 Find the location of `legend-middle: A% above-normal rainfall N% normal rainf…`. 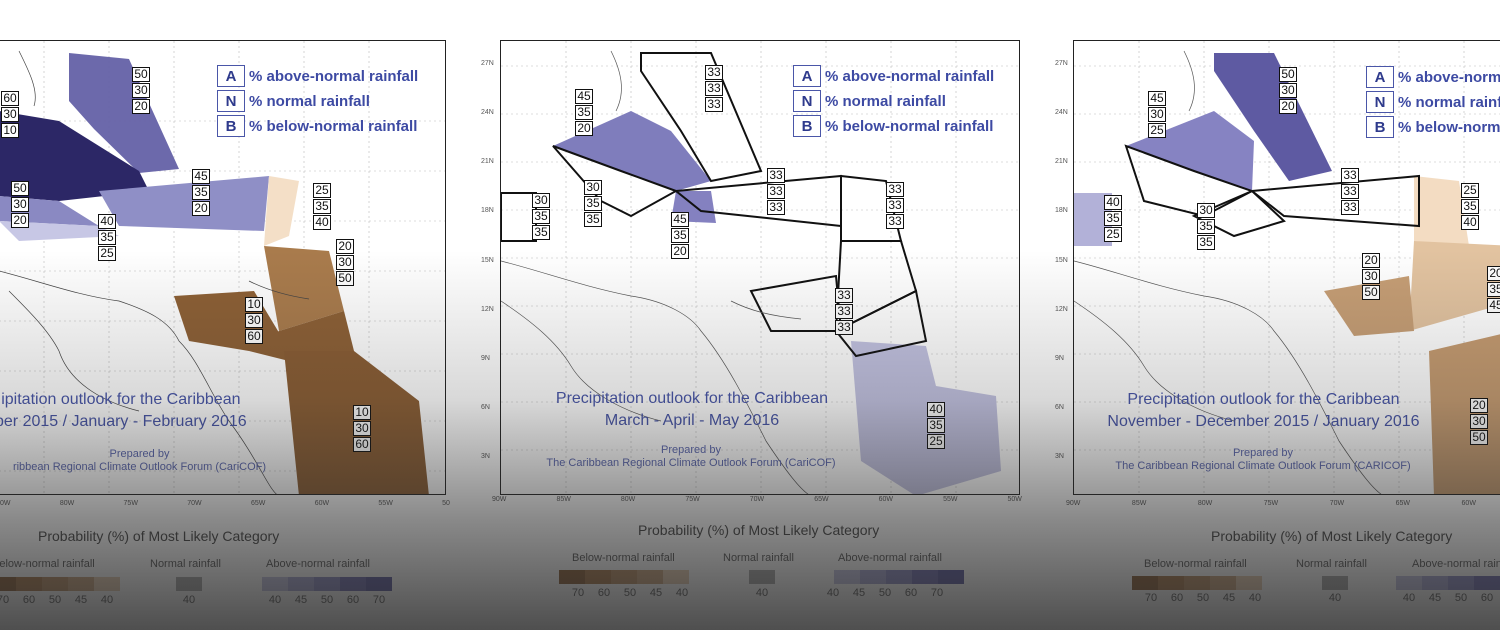

legend-middle: A% above-normal rainfall N% normal rainf… is located at coordinates (893, 101).